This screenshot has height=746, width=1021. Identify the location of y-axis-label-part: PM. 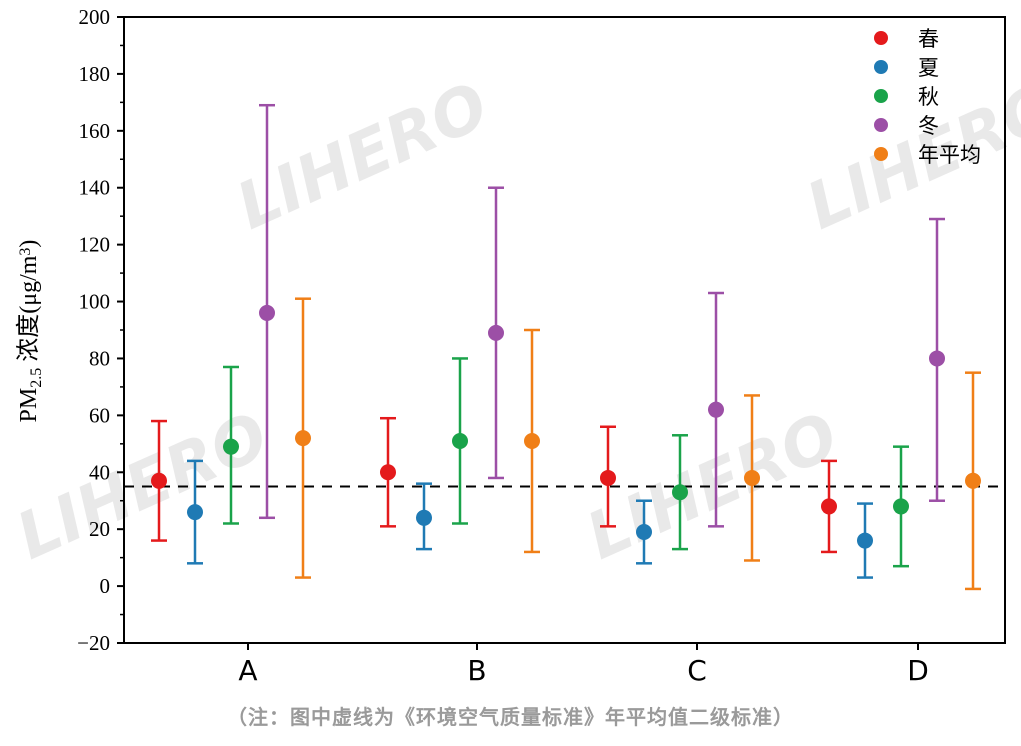
(29, 405).